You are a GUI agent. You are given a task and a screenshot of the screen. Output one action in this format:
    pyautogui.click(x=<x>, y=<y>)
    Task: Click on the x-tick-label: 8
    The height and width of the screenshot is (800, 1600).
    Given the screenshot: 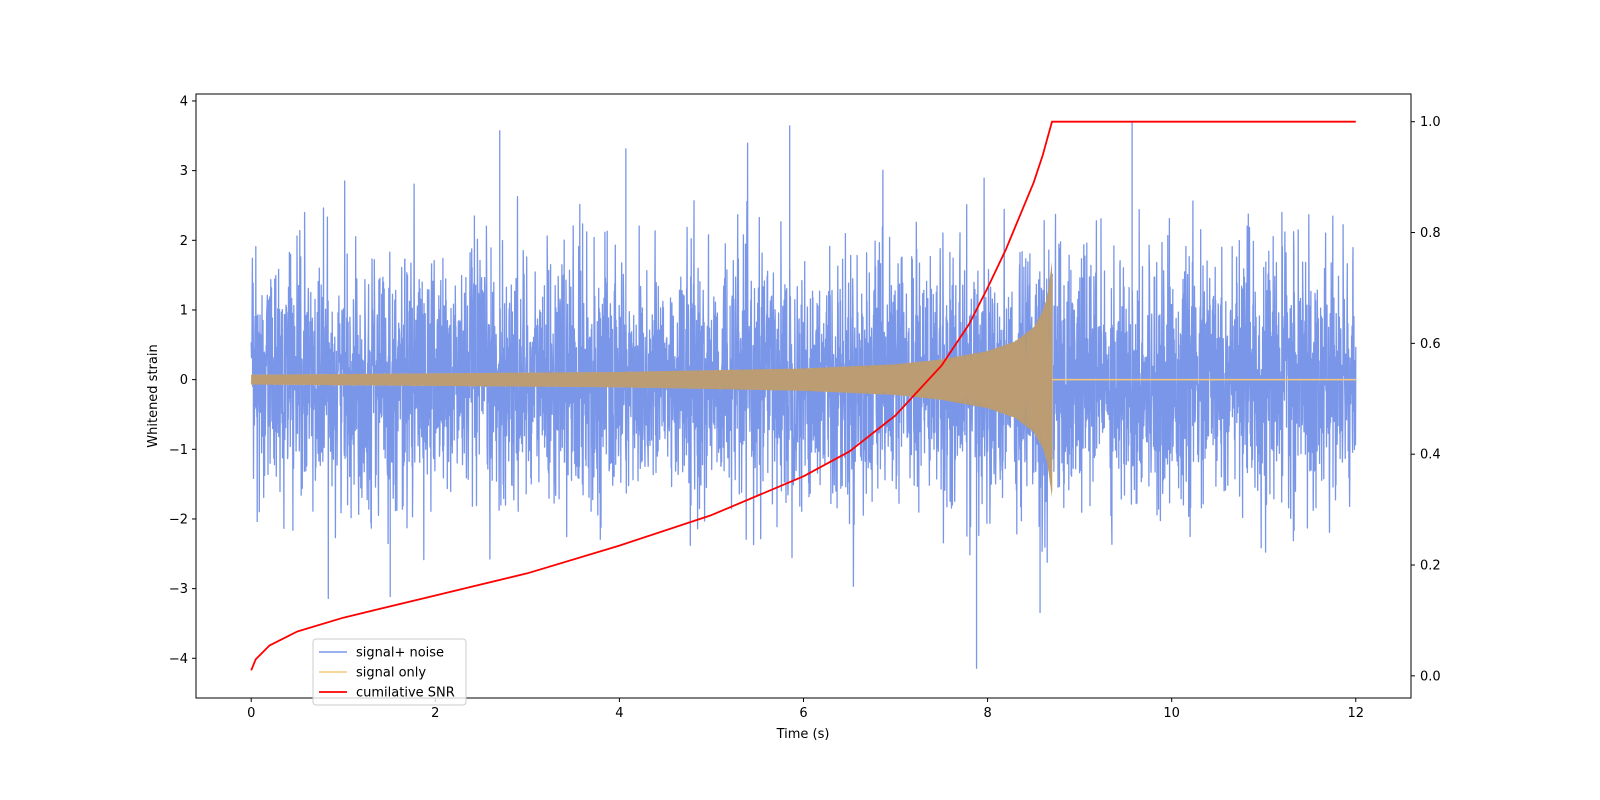 What is the action you would take?
    pyautogui.click(x=987, y=713)
    